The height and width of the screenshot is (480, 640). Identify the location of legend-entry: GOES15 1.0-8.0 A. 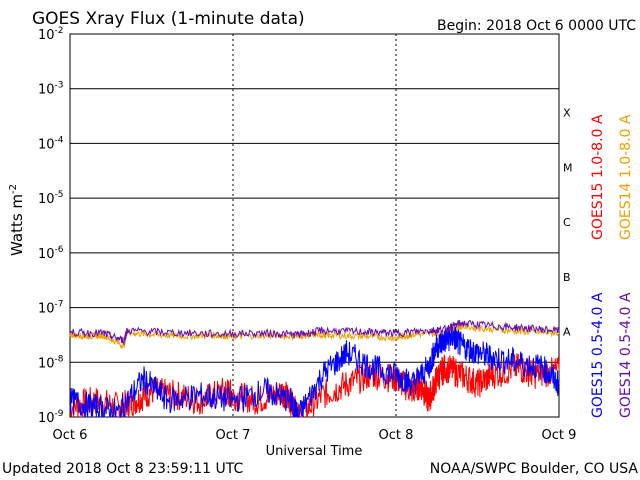
(598, 177).